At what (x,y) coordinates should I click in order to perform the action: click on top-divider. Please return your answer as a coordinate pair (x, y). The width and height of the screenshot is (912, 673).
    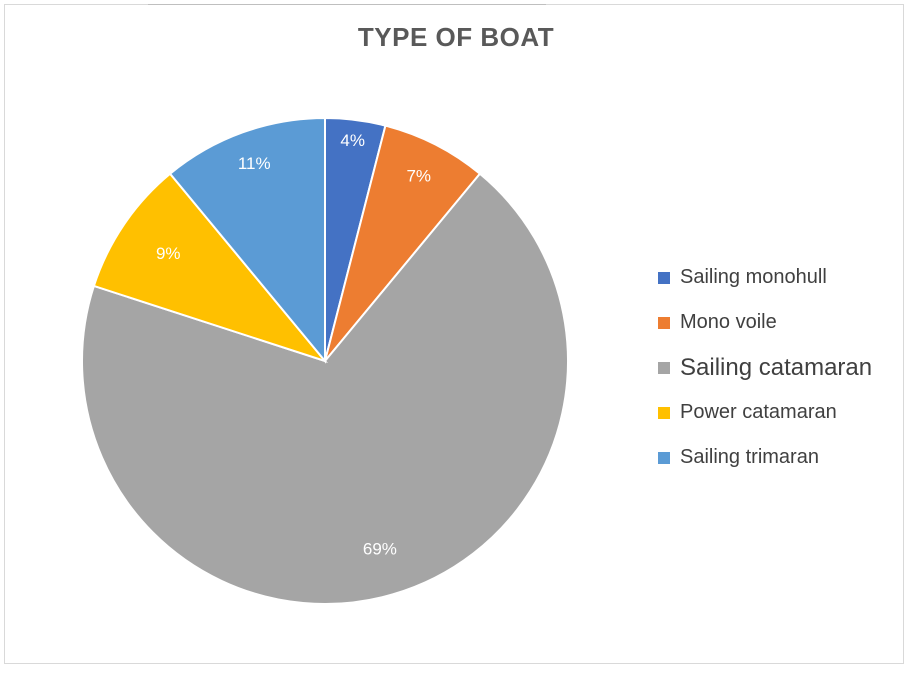
    Looking at the image, I should click on (347, 4).